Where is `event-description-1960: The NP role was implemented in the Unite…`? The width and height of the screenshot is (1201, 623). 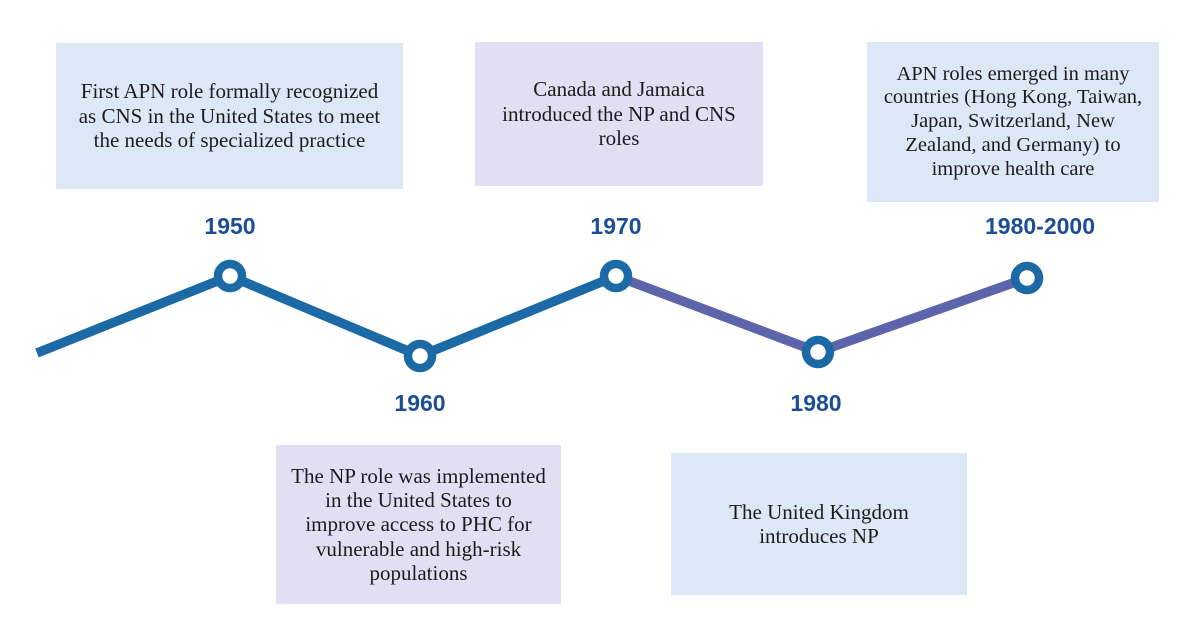
event-description-1960: The NP role was implemented in the Unite… is located at coordinates (418, 524).